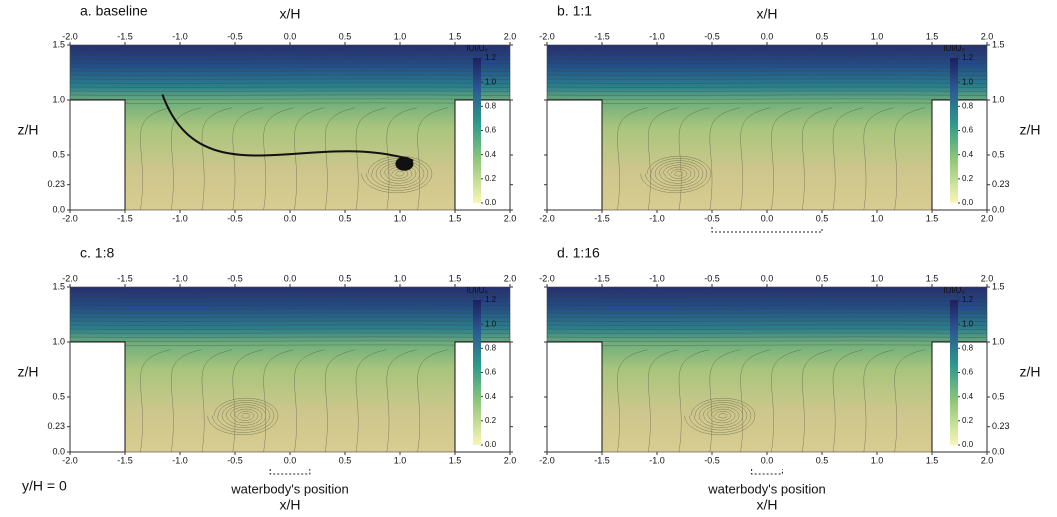  What do you see at coordinates (290, 505) in the screenshot?
I see `x-axis-title: x/H` at bounding box center [290, 505].